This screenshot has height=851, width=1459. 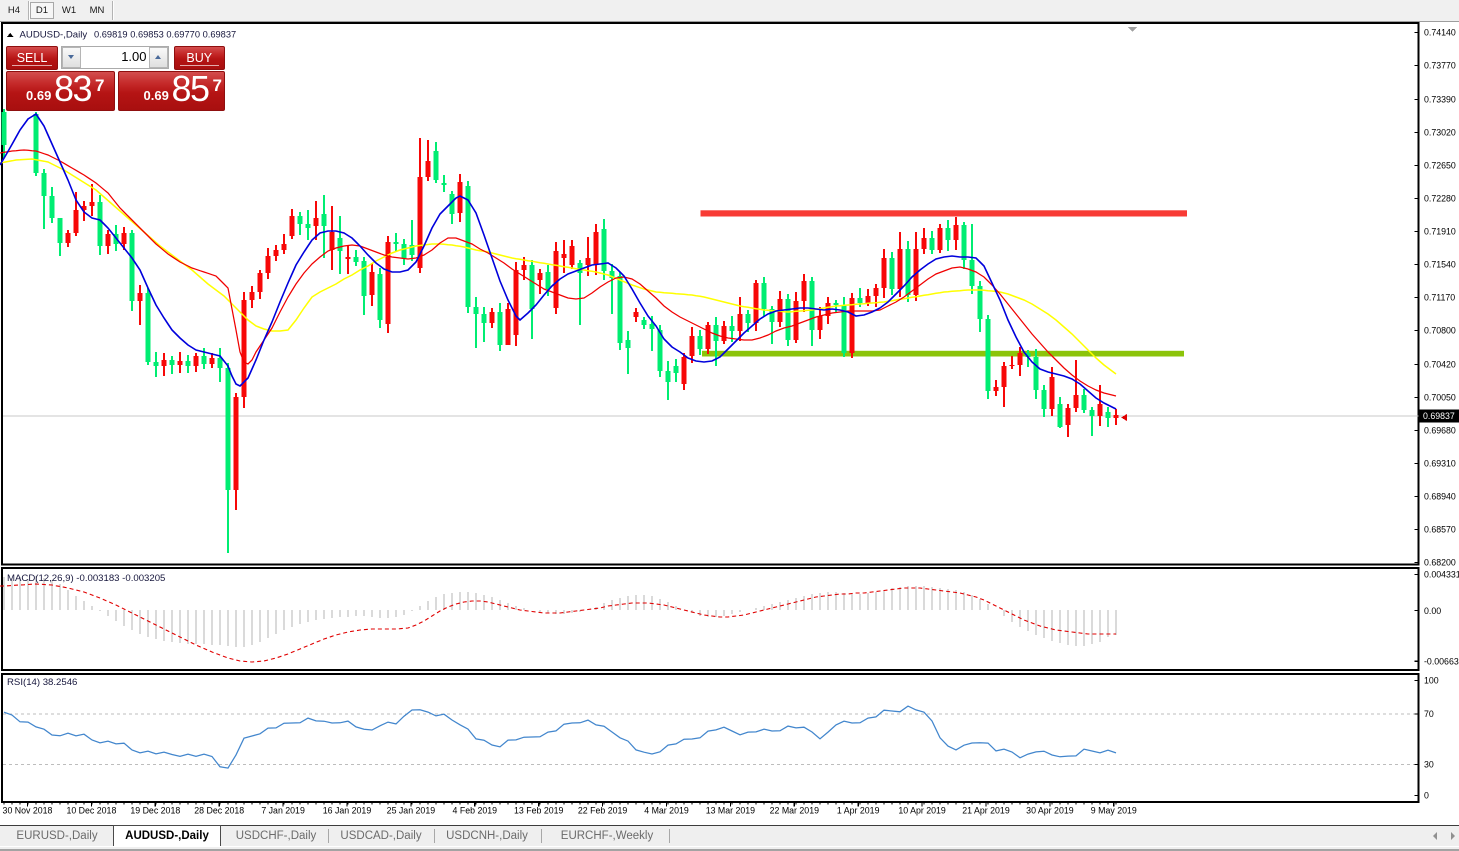 I want to click on svg-text: 22 Feb 2019, so click(x=603, y=811).